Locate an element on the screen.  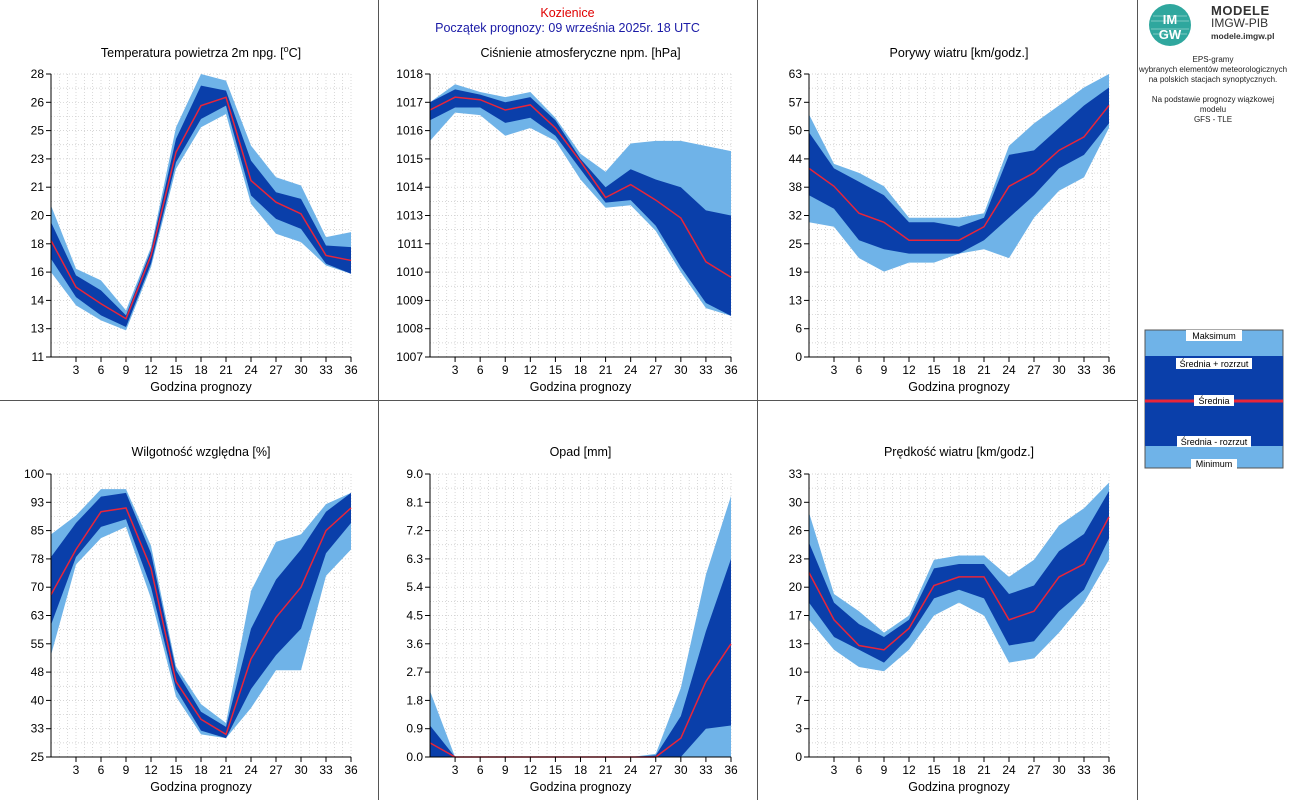
y-tick-label: 7 is located at coordinates (798, 700).